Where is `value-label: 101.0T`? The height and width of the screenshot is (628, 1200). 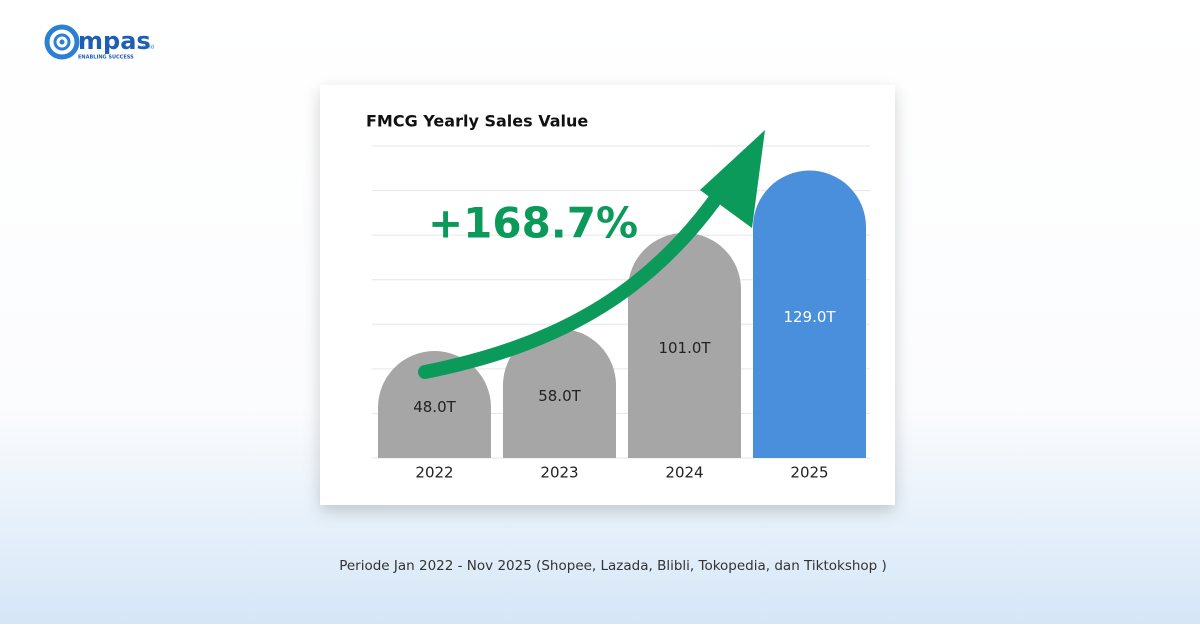
value-label: 101.0T is located at coordinates (684, 348).